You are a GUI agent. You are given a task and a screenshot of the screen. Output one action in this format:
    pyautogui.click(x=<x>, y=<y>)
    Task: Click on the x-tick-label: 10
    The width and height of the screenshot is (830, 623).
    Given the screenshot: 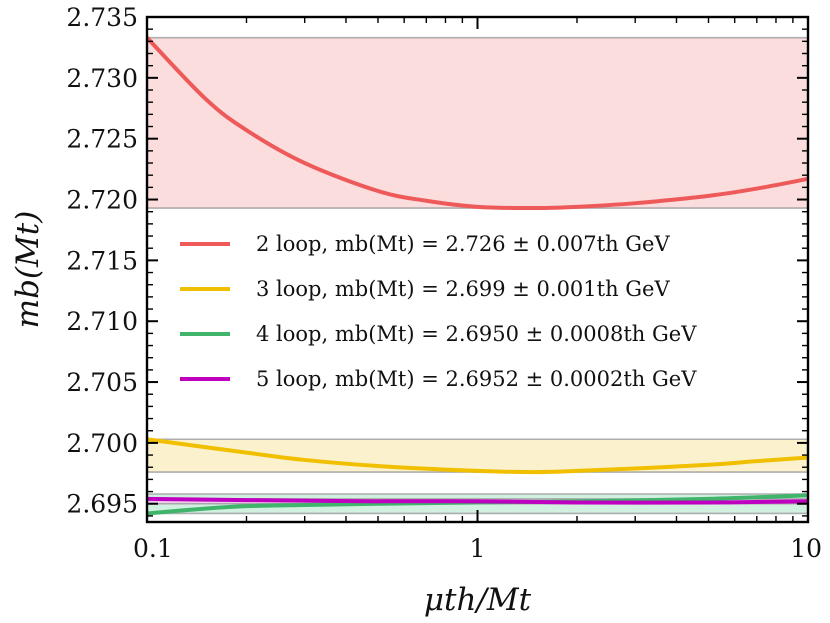 What is the action you would take?
    pyautogui.click(x=806, y=548)
    